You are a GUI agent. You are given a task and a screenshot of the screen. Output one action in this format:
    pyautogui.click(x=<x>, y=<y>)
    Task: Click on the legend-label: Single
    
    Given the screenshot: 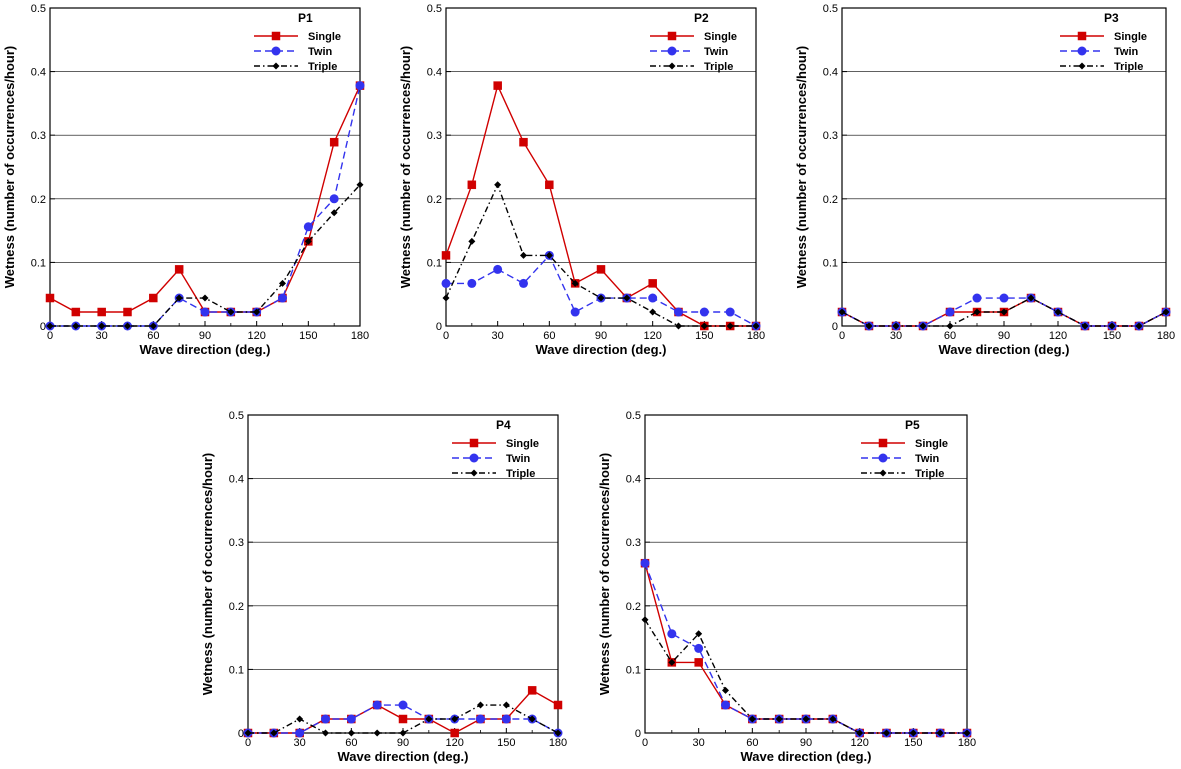 What is the action you would take?
    pyautogui.click(x=1130, y=37)
    